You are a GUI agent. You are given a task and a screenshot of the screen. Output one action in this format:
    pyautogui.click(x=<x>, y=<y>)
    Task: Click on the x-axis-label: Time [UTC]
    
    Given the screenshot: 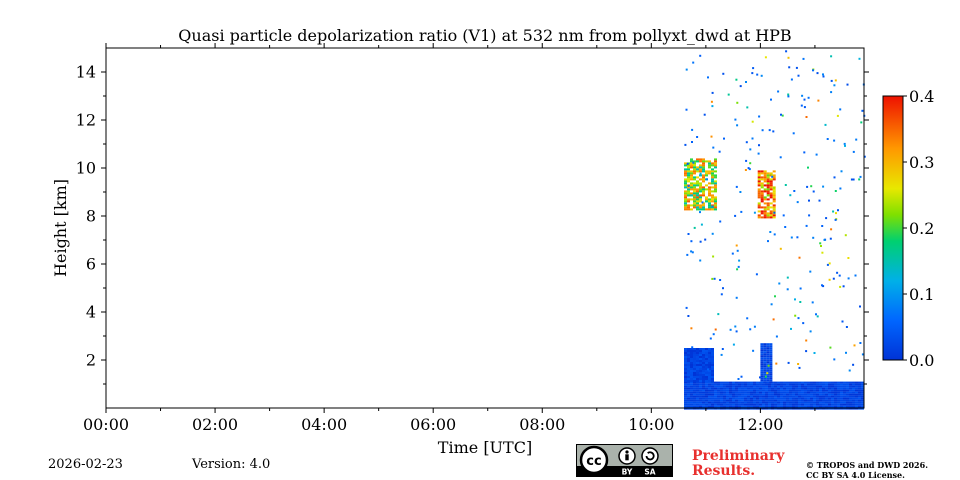 What is the action you would take?
    pyautogui.click(x=485, y=447)
    